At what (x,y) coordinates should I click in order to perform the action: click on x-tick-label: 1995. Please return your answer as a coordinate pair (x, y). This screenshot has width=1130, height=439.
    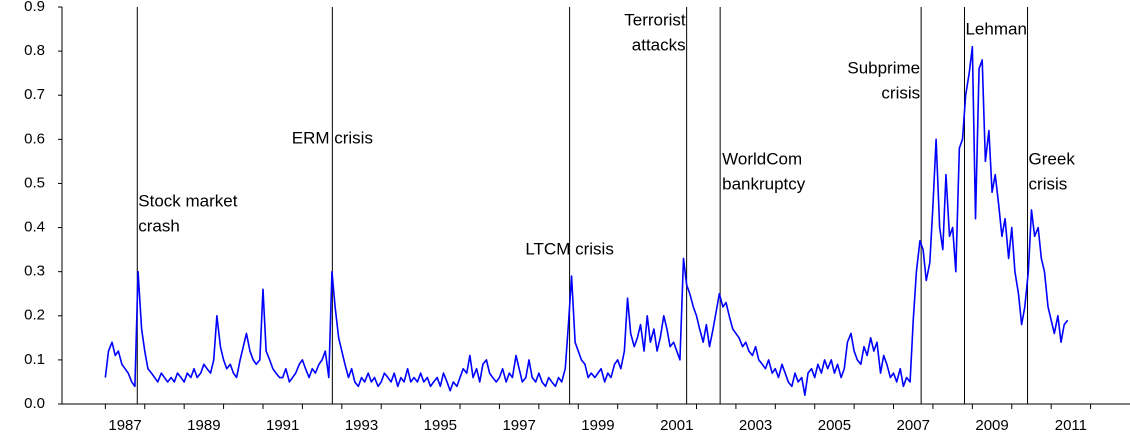
    Looking at the image, I should click on (440, 425).